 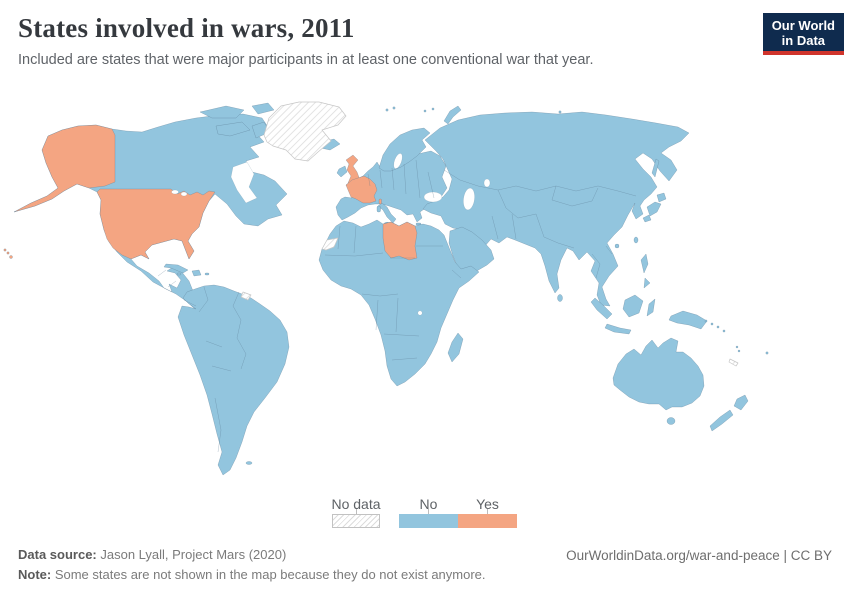 I want to click on country-new-zealand, so click(x=729, y=413).